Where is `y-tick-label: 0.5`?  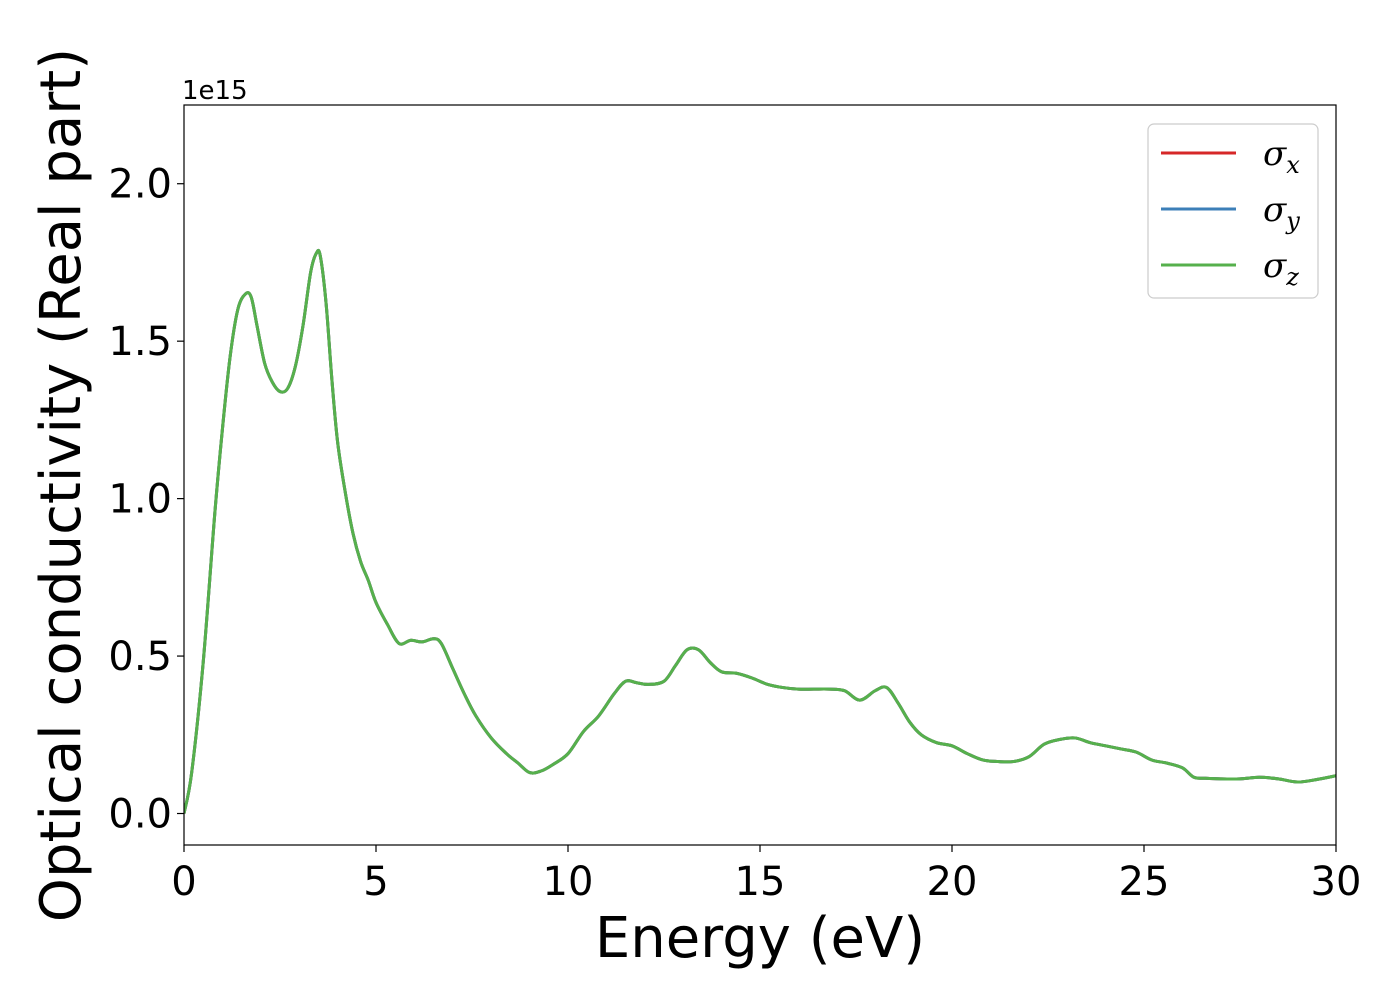
y-tick-label: 0.5 is located at coordinates (140, 657).